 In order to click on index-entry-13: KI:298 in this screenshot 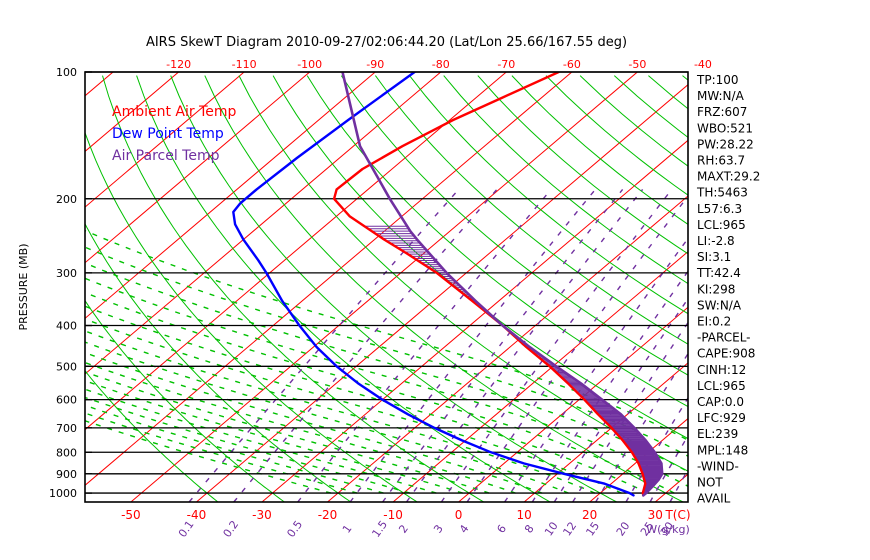, I will do `click(716, 289)`.